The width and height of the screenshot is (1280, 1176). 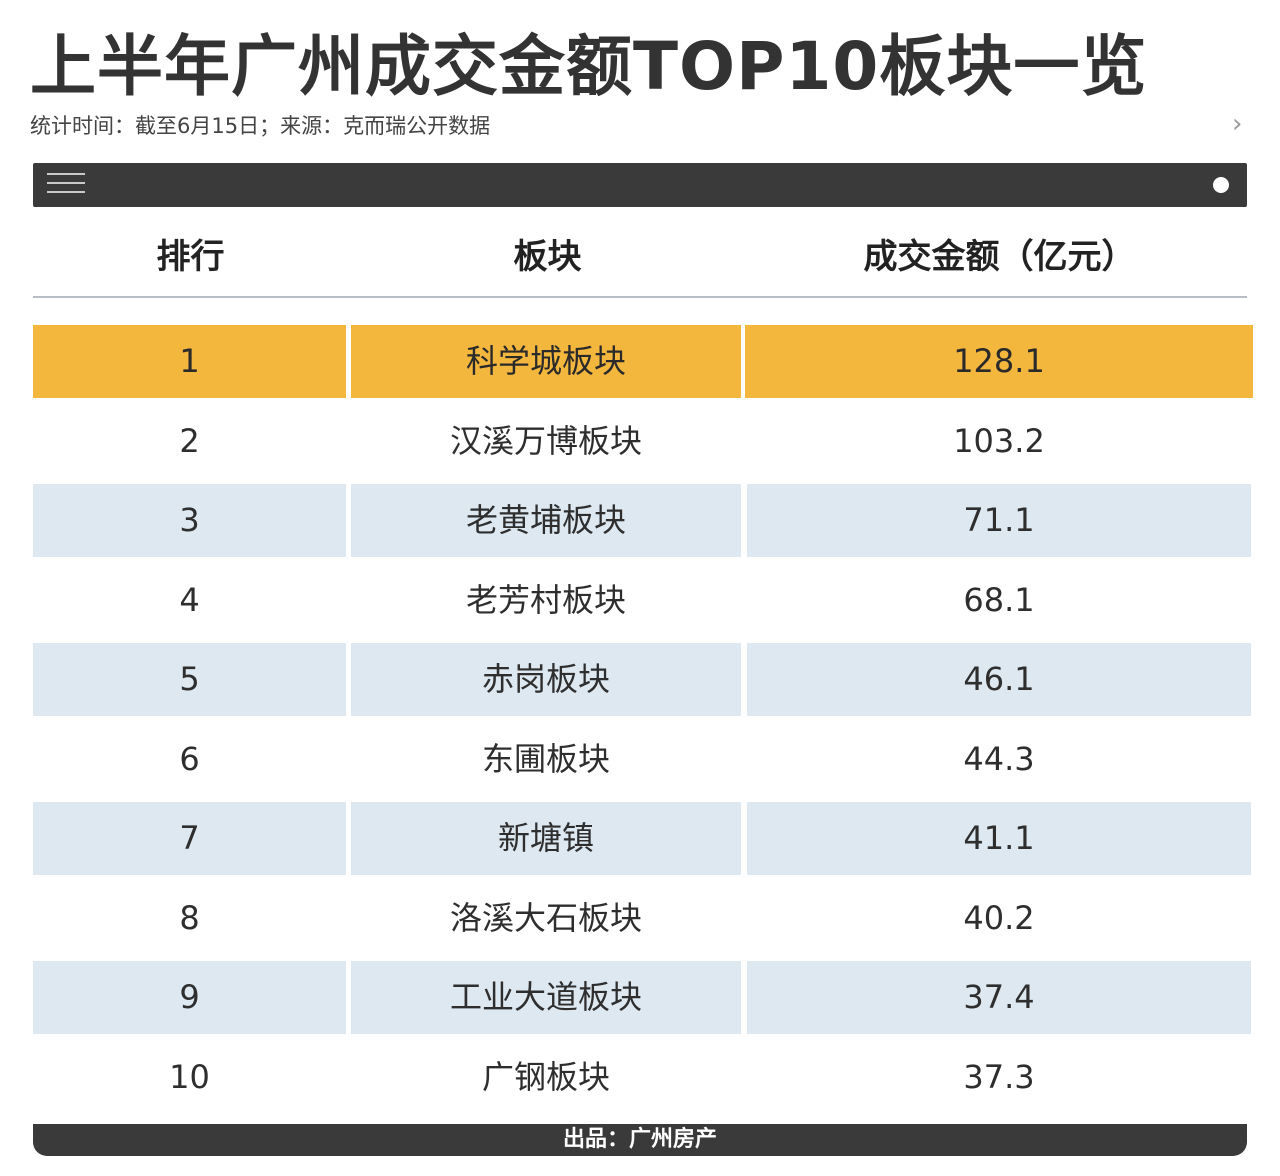 I want to click on table-row: 3 老黄埔板块 71.1, so click(x=643, y=523).